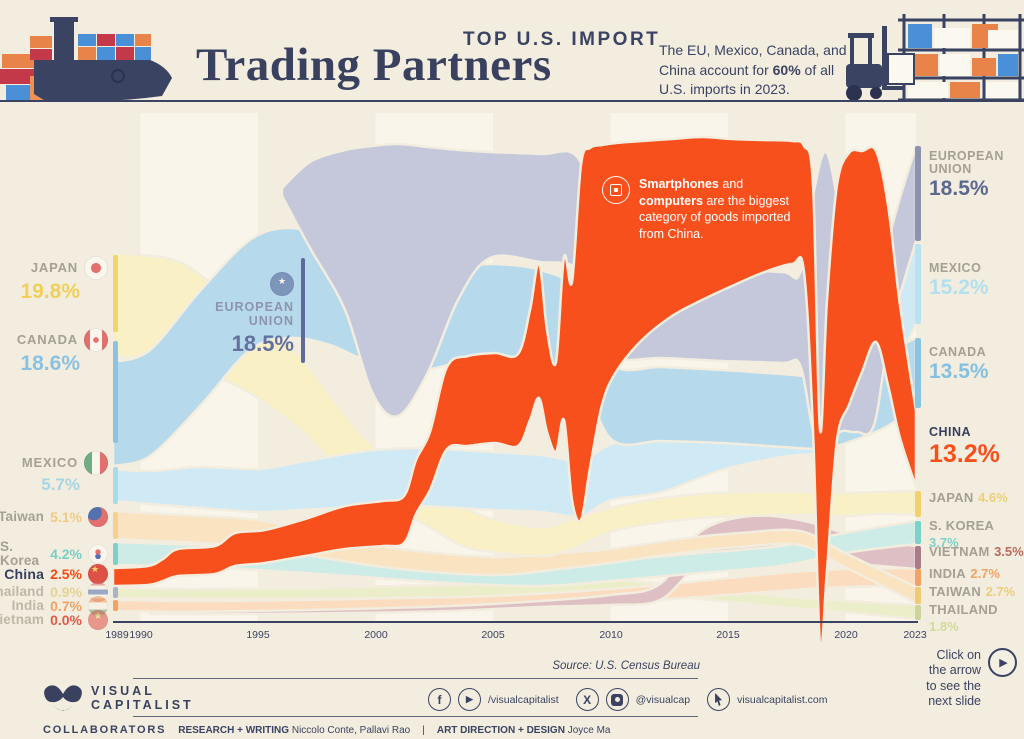  Describe the element at coordinates (50, 363) in the screenshot. I see `share-value-1989: 18.6%` at that location.